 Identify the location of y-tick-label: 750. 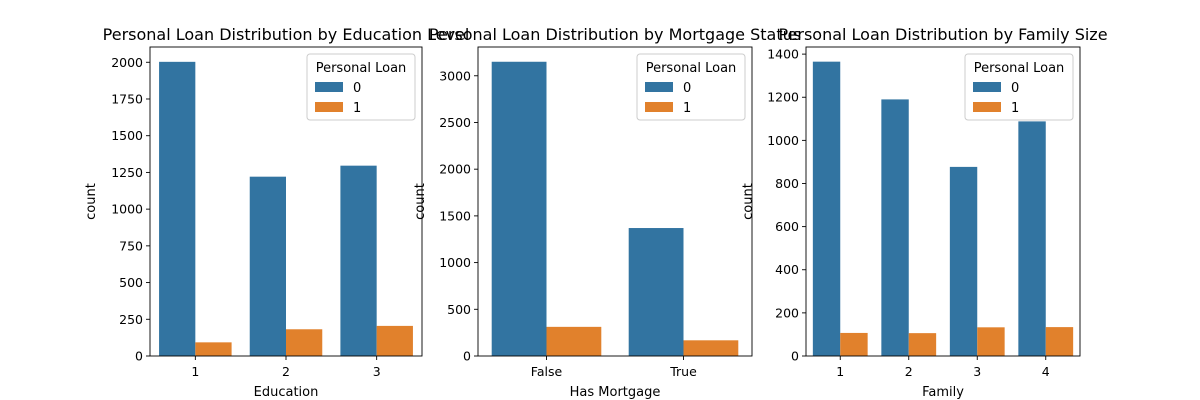
(131, 245).